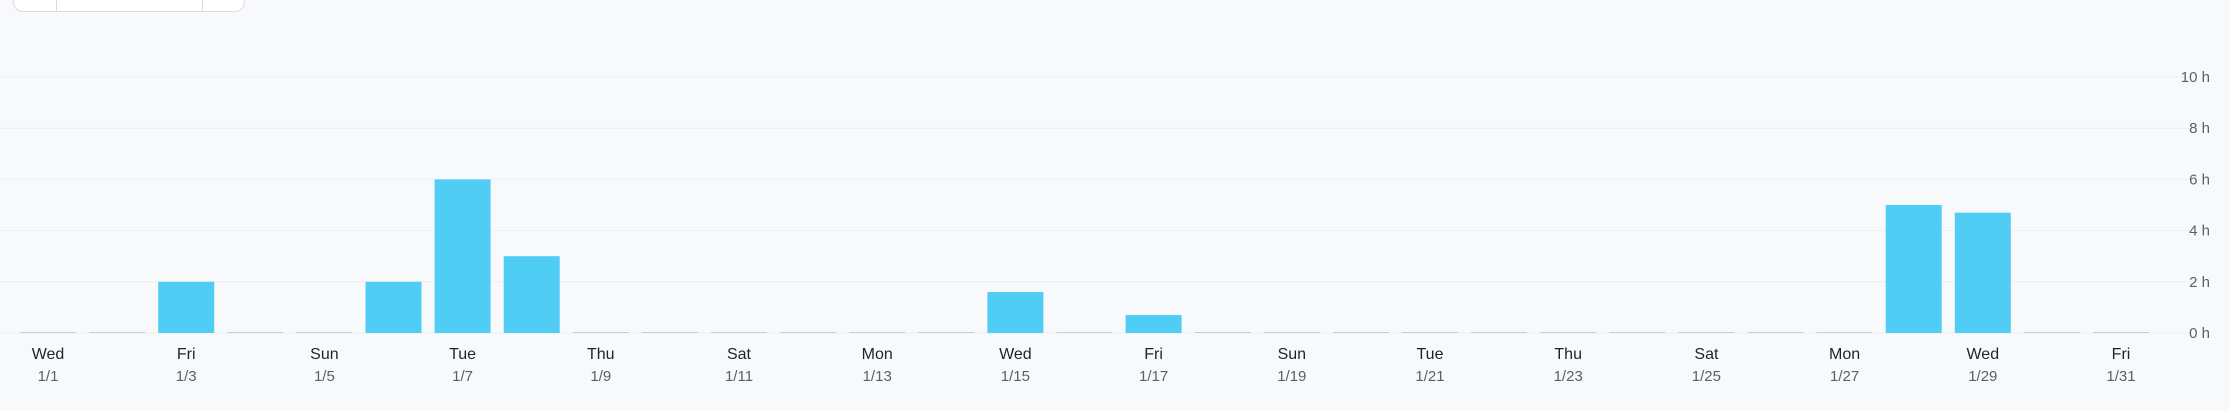 The height and width of the screenshot is (411, 2230). I want to click on x-tick-date: 1/21, so click(1429, 376).